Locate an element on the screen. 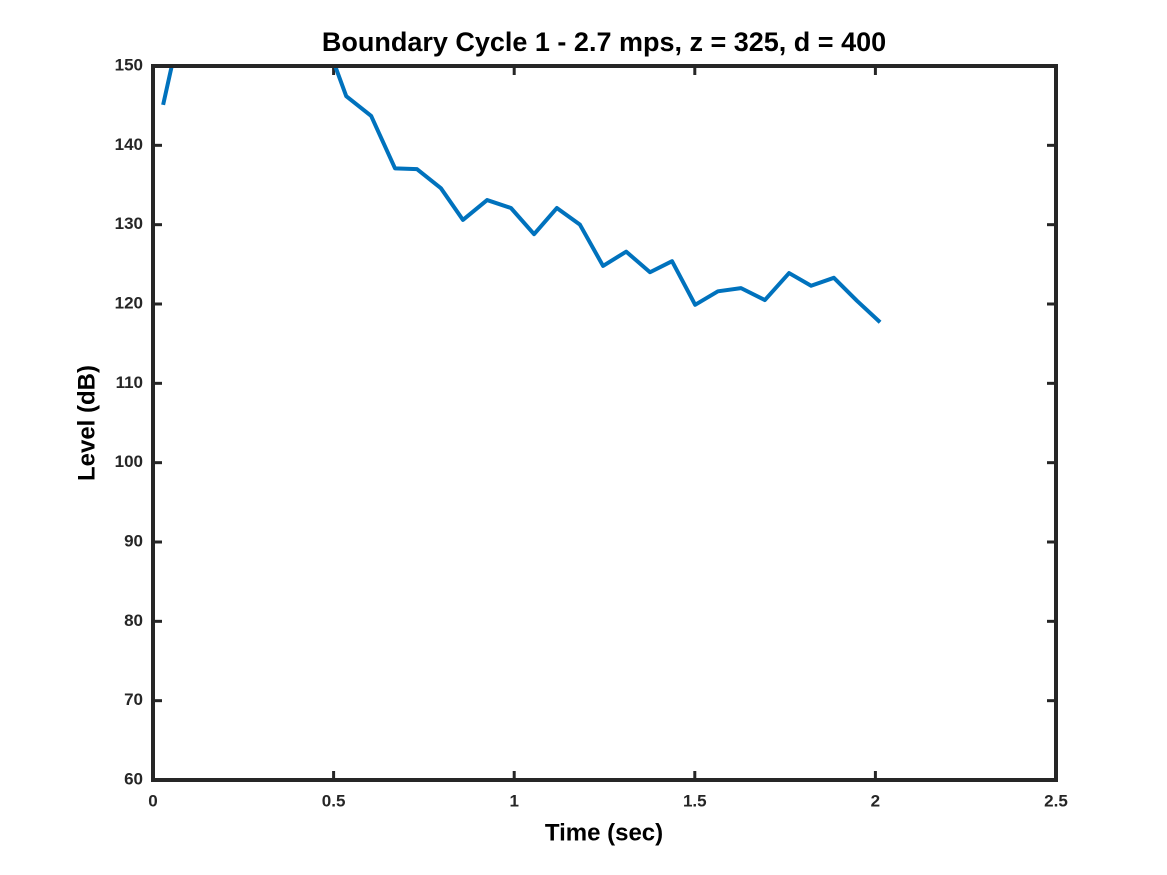 The image size is (1167, 875). x-tick-label: 1 is located at coordinates (513, 800).